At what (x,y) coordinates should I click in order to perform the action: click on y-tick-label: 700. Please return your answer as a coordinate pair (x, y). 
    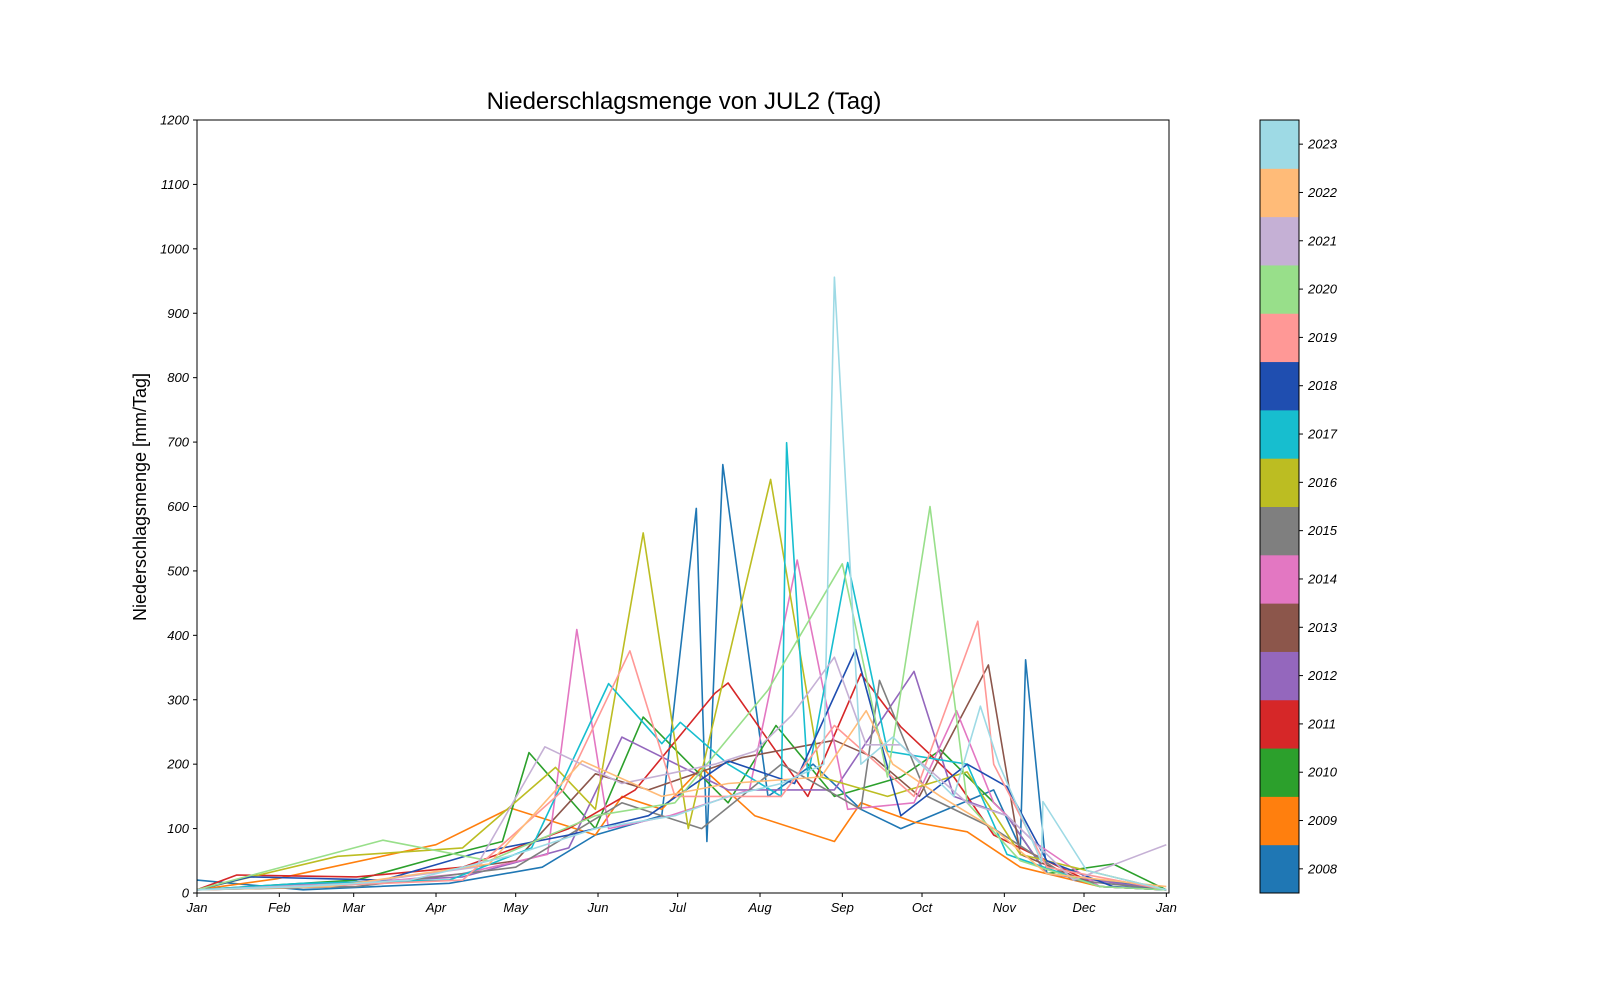
    Looking at the image, I should click on (178, 442).